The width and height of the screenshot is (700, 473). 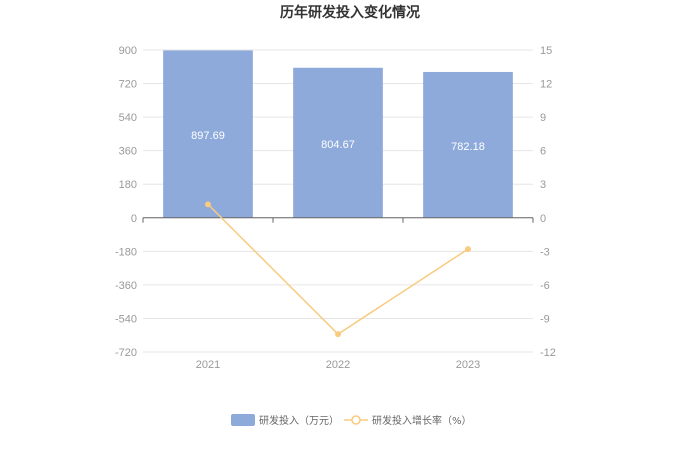 What do you see at coordinates (126, 252) in the screenshot?
I see `left-tick-label: -180` at bounding box center [126, 252].